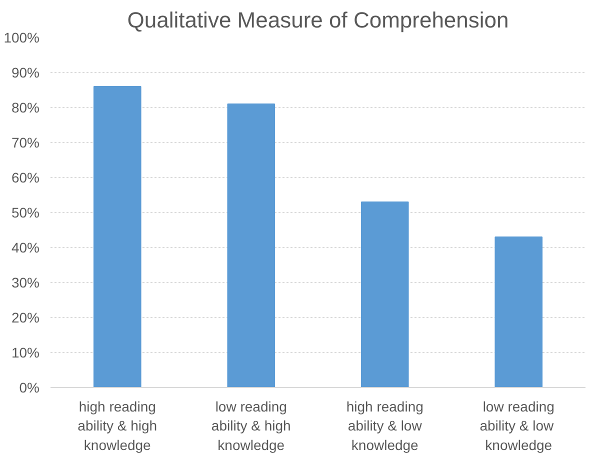 The height and width of the screenshot is (459, 596). What do you see at coordinates (118, 425) in the screenshot?
I see `x-tick-label: high reading ability & high knowledge` at bounding box center [118, 425].